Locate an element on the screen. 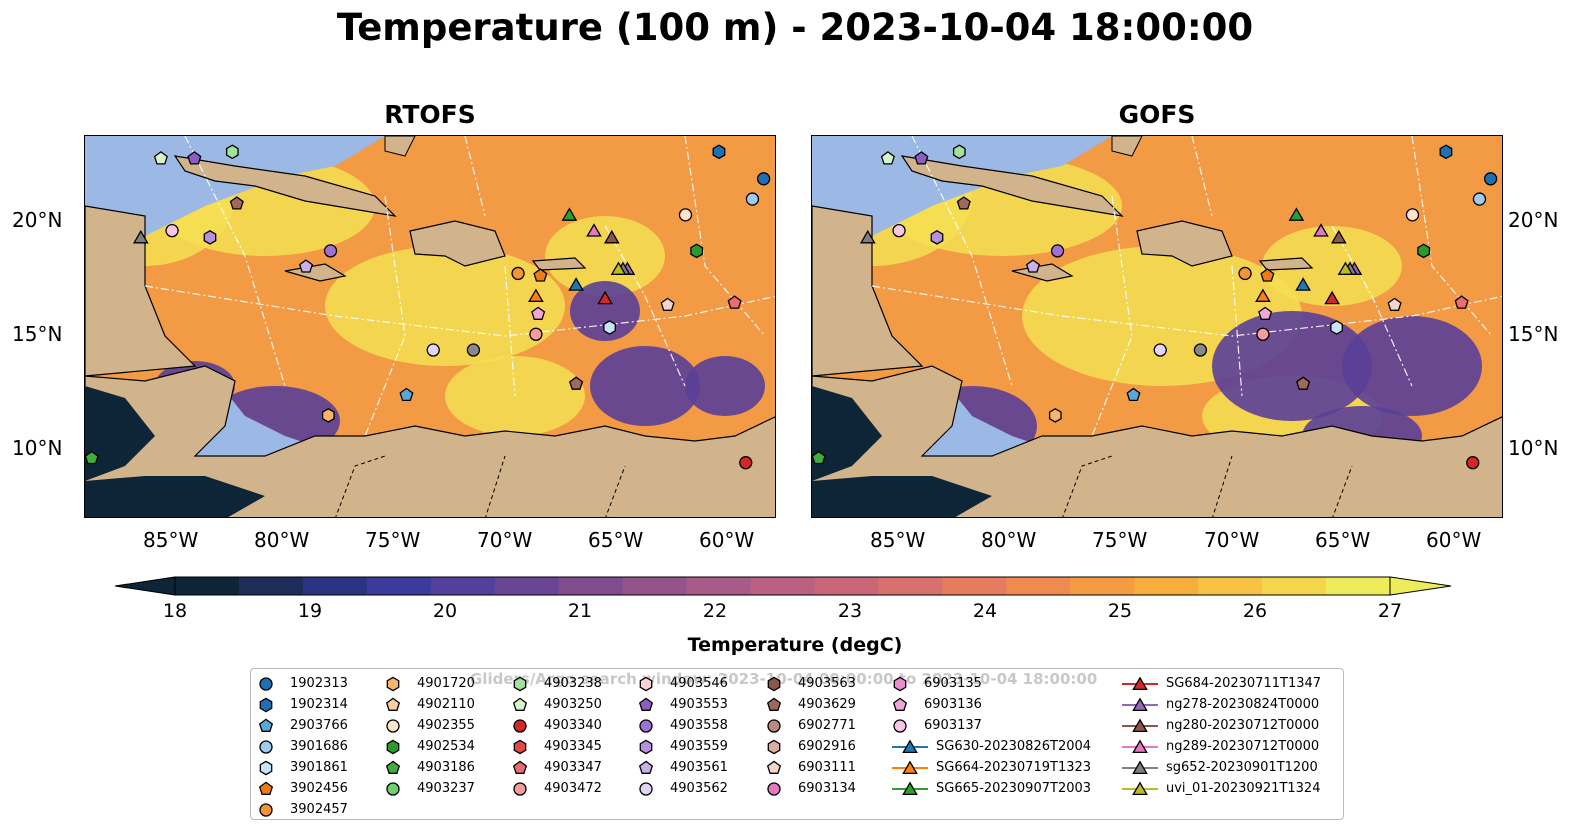 The height and width of the screenshot is (829, 1590). legend-label: SG665-20230907T2003 is located at coordinates (1014, 788).